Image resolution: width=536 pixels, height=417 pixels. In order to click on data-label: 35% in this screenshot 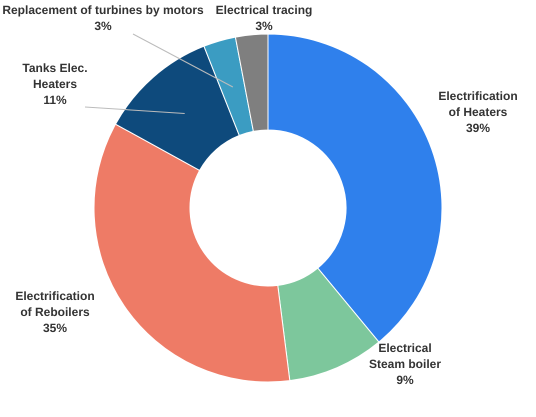, I will do `click(55, 328)`.